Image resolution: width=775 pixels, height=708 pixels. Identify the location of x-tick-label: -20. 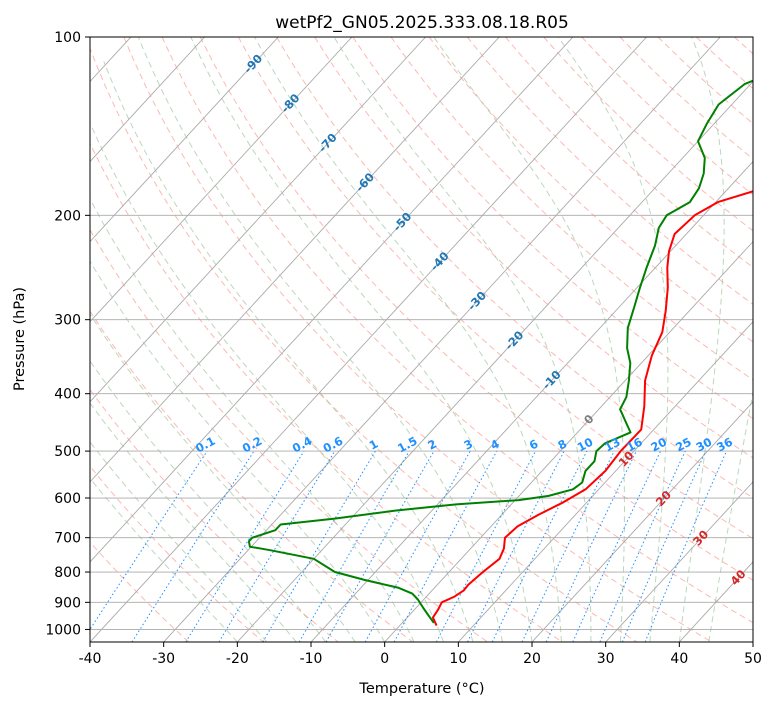
(237, 659).